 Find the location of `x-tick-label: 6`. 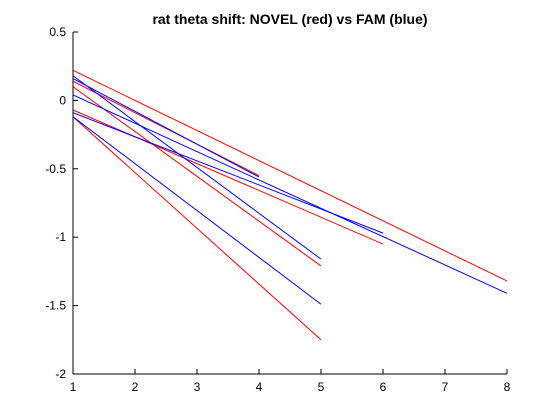

x-tick-label: 6 is located at coordinates (383, 387).